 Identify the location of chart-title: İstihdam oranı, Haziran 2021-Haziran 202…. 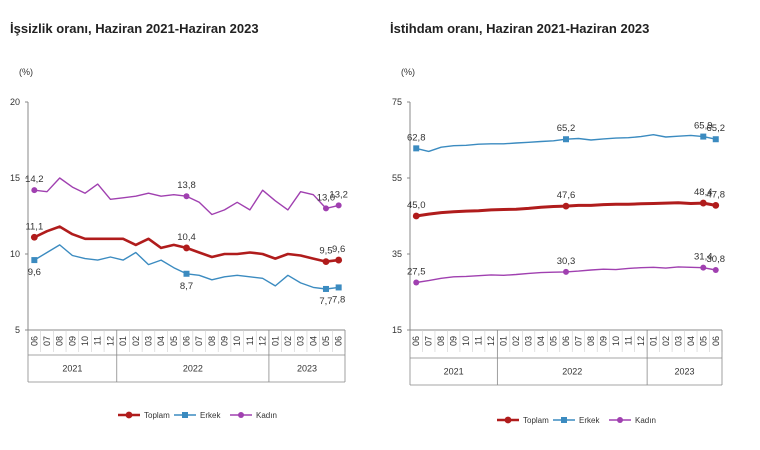
(519, 28).